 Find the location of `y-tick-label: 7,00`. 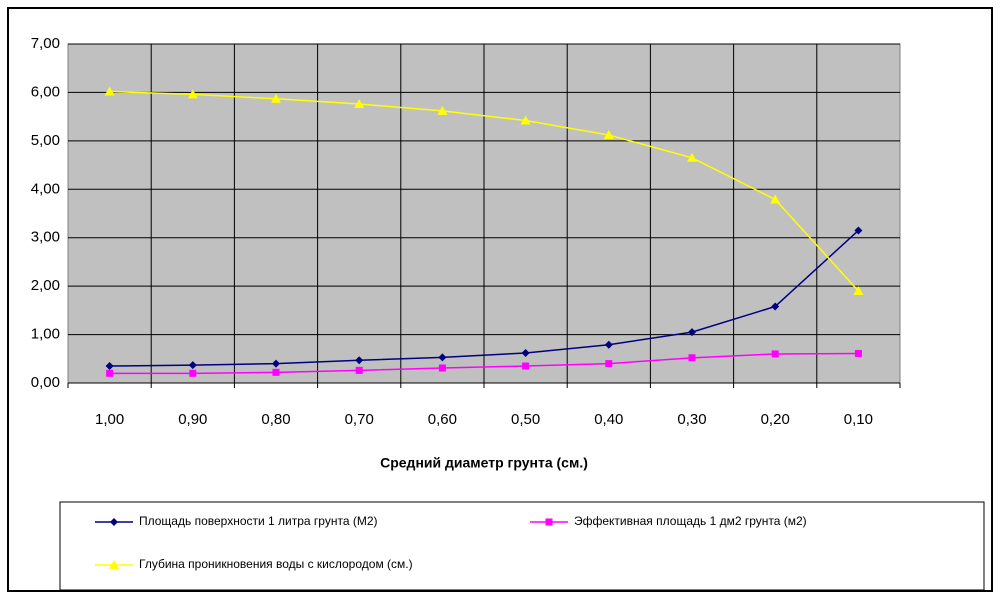

y-tick-label: 7,00 is located at coordinates (45, 43).